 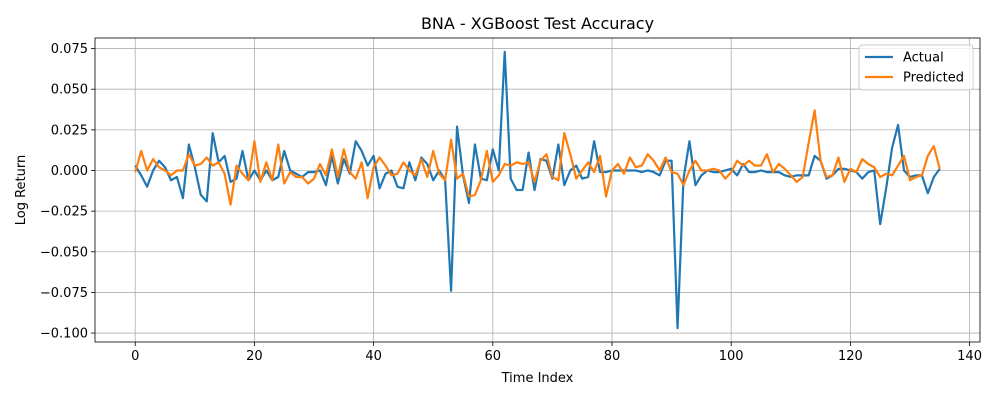 I want to click on x-tick-label: 100, so click(x=731, y=356).